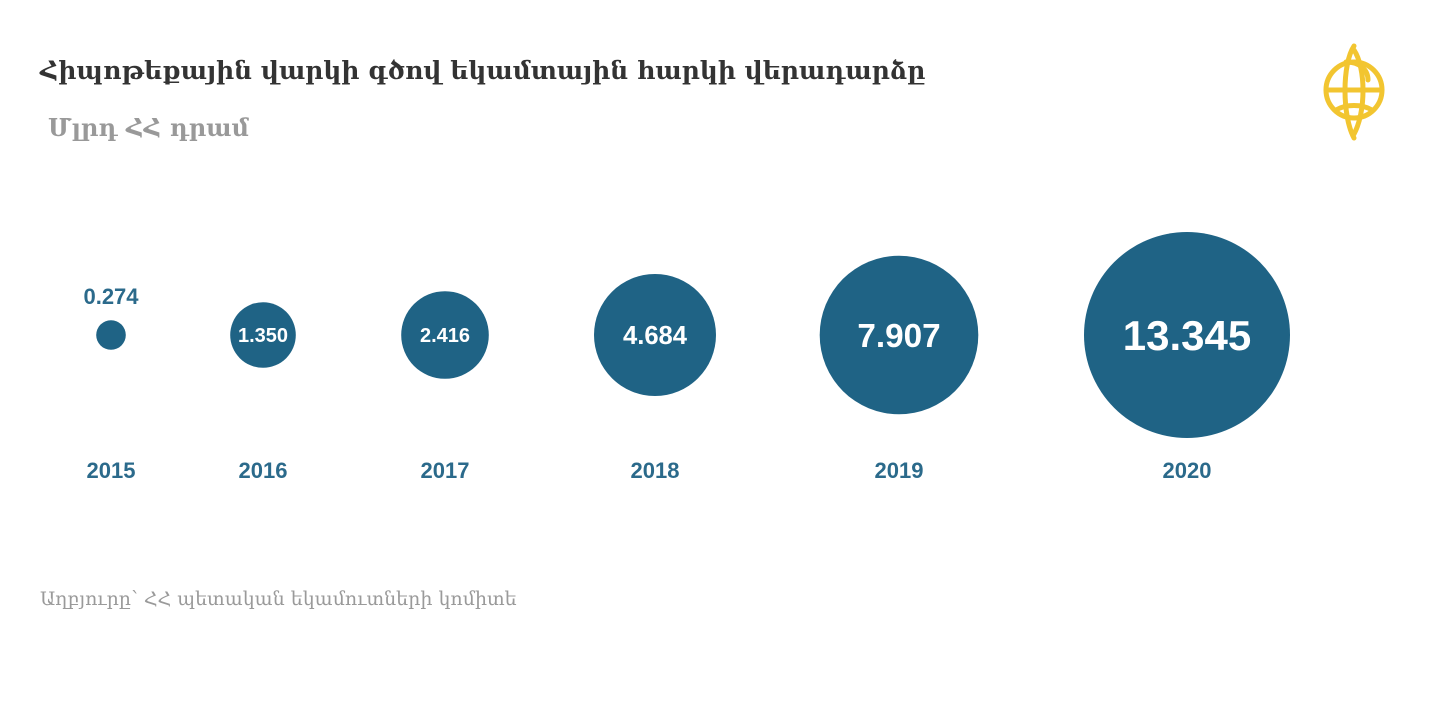 The image size is (1430, 710). I want to click on bubble-2017, so click(445, 335).